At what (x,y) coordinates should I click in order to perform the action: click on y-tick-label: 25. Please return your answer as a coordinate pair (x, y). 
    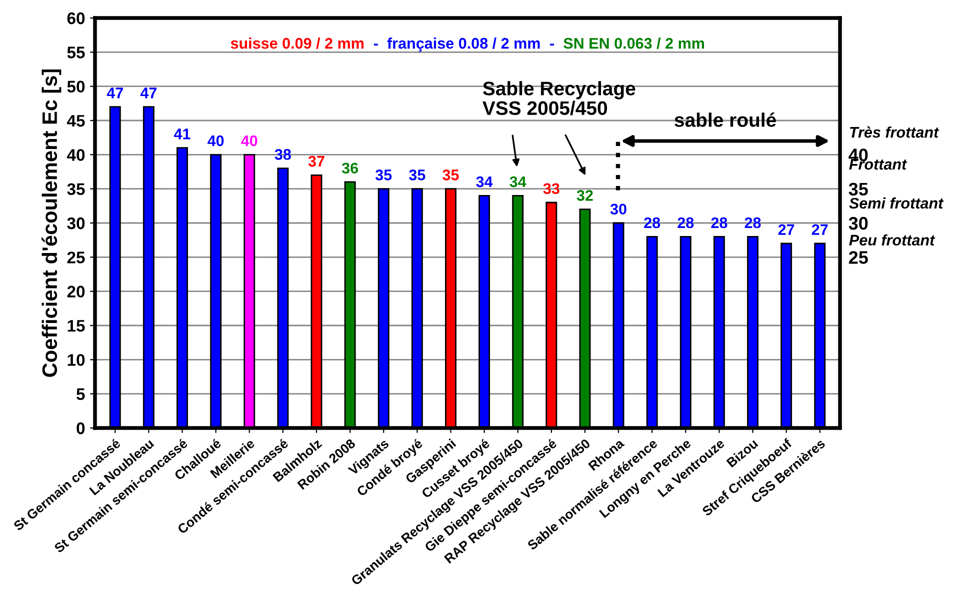
    Looking at the image, I should click on (76, 258).